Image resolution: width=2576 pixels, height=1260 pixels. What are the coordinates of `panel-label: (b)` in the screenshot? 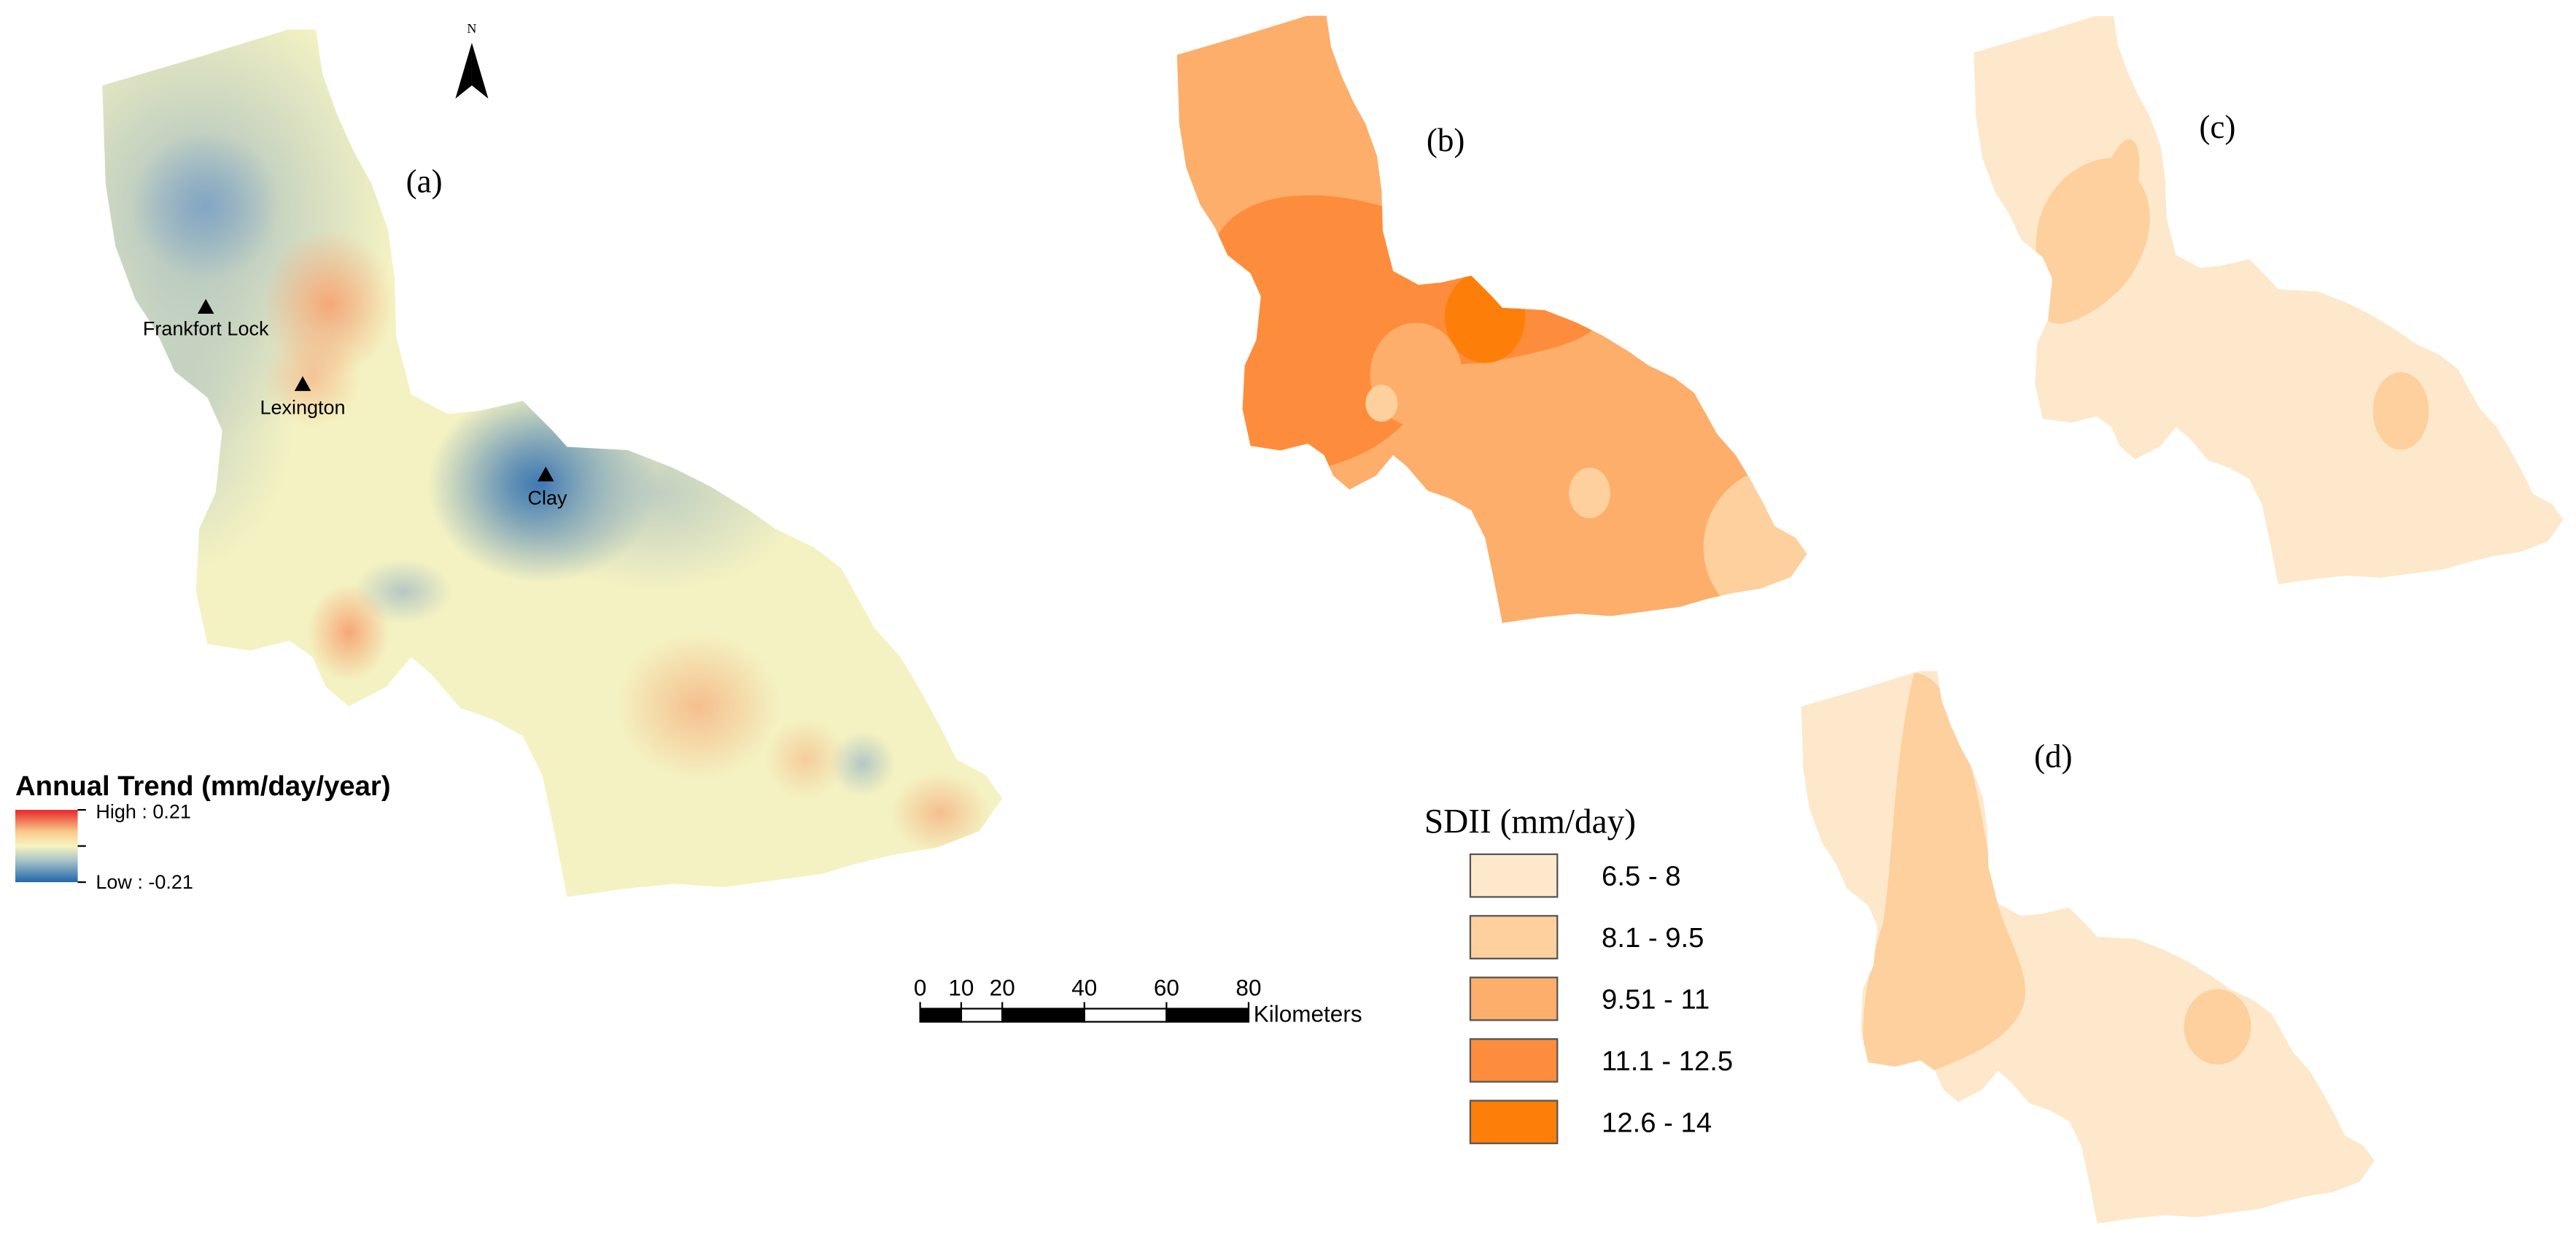 It's located at (1446, 140).